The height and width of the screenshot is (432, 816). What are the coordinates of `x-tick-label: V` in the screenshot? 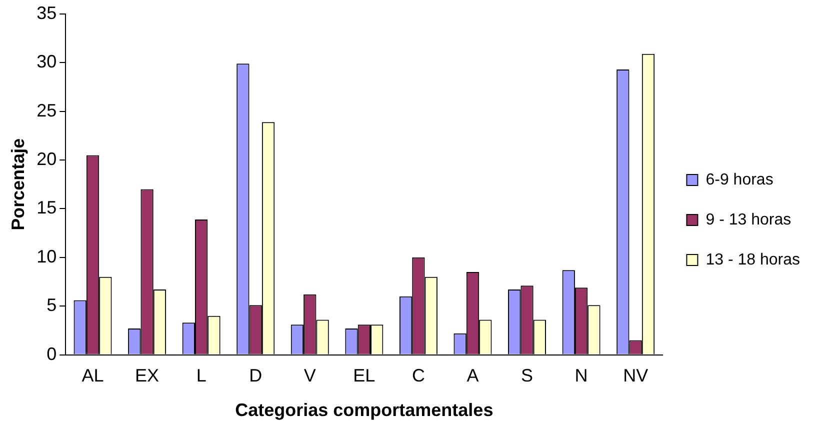 It's located at (310, 376).